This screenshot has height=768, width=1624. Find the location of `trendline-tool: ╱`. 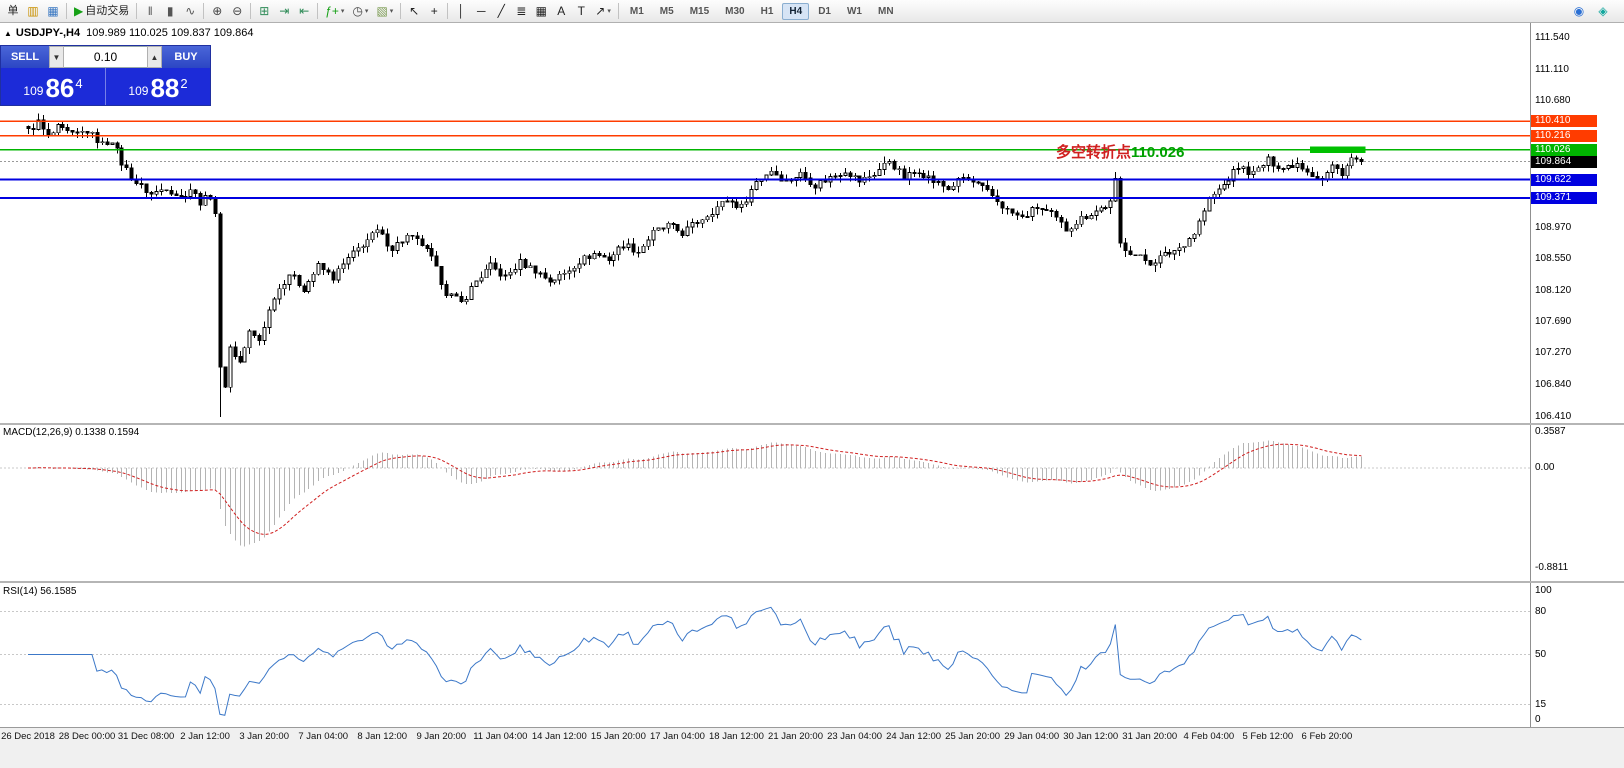

trendline-tool: ╱ is located at coordinates (501, 11).